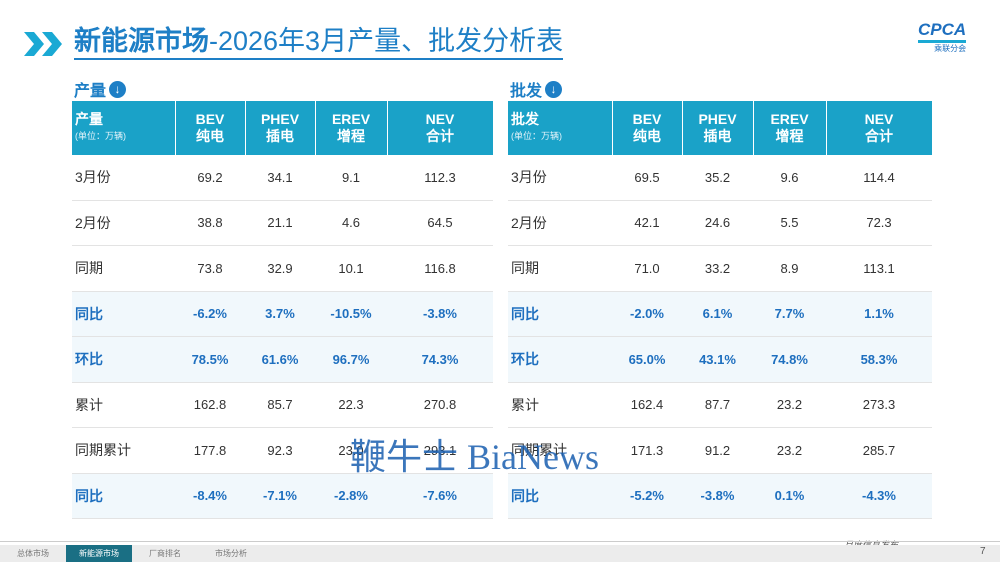  What do you see at coordinates (647, 314) in the screenshot?
I see `cell: -2.0%` at bounding box center [647, 314].